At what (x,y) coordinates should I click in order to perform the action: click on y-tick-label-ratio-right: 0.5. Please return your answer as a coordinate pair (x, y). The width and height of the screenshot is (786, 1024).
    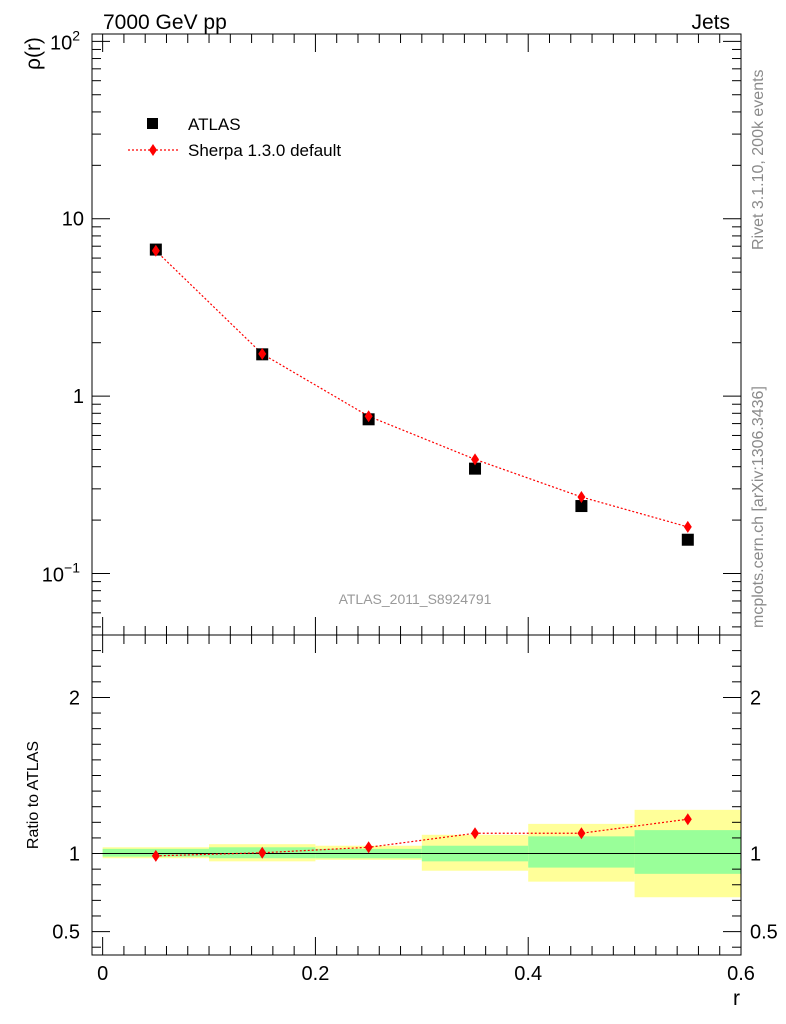
    Looking at the image, I should click on (764, 933).